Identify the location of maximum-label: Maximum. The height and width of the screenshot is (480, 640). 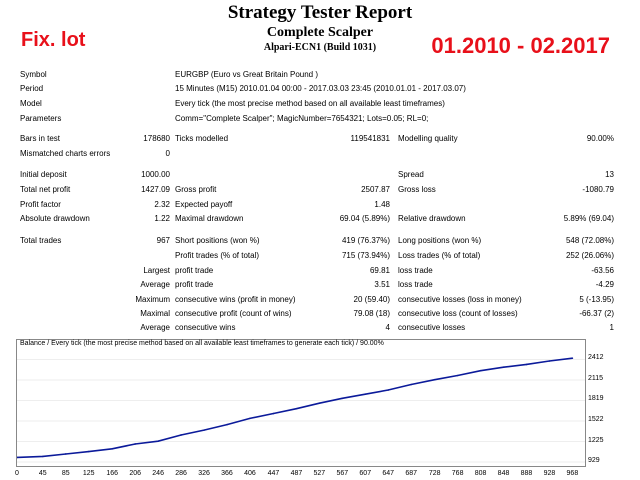
(152, 299).